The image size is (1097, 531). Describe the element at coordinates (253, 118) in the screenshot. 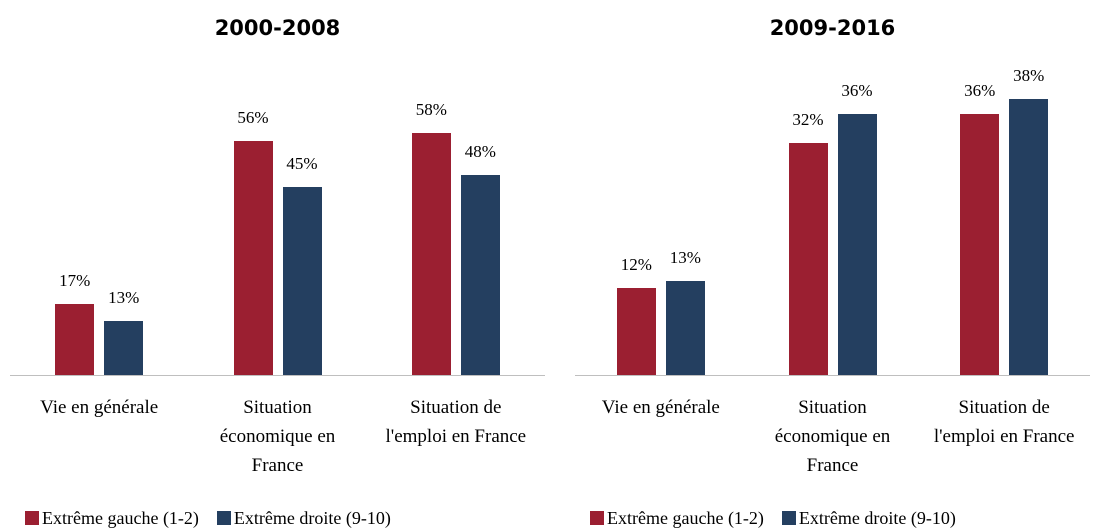

I see `value-label: 56%` at that location.